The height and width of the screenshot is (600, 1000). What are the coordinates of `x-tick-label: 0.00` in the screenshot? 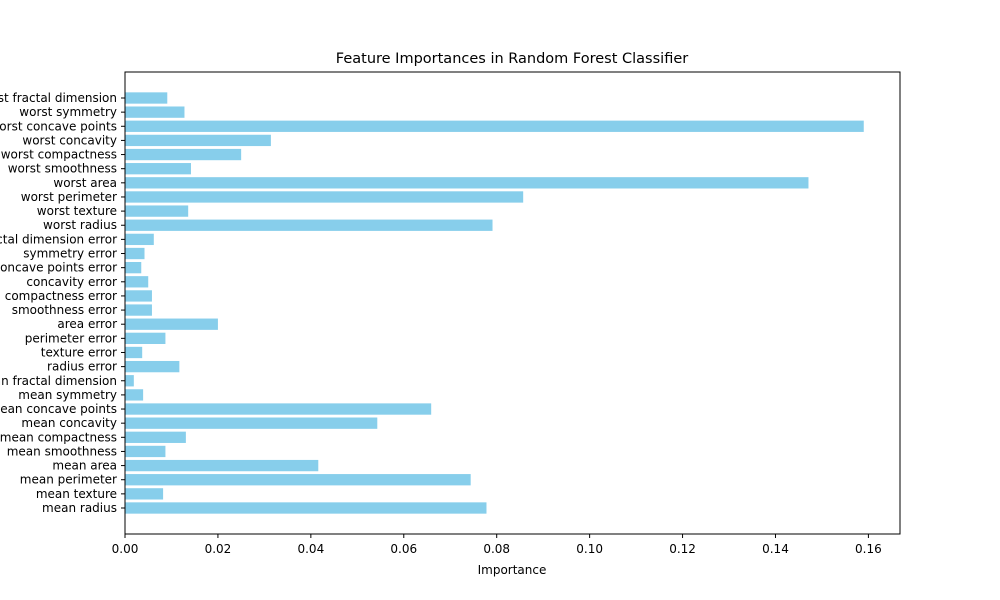 It's located at (125, 549).